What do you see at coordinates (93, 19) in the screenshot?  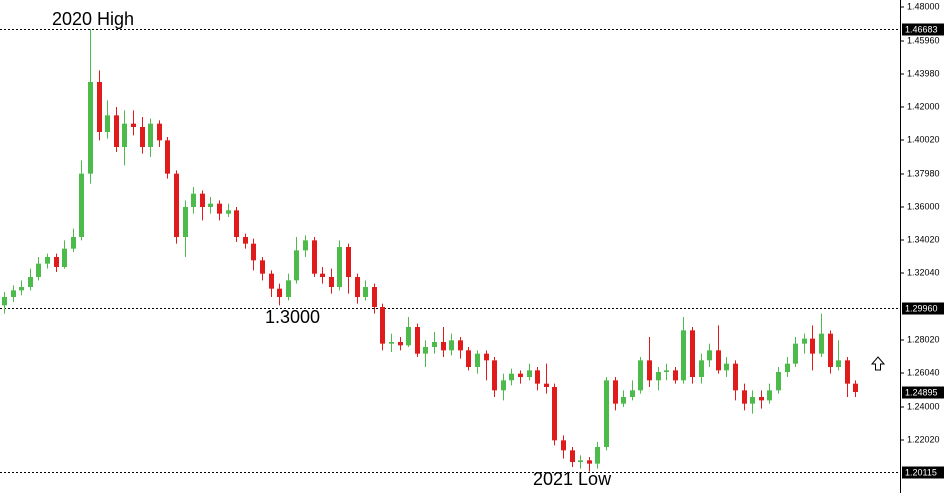 I see `annotation: 2020 High` at bounding box center [93, 19].